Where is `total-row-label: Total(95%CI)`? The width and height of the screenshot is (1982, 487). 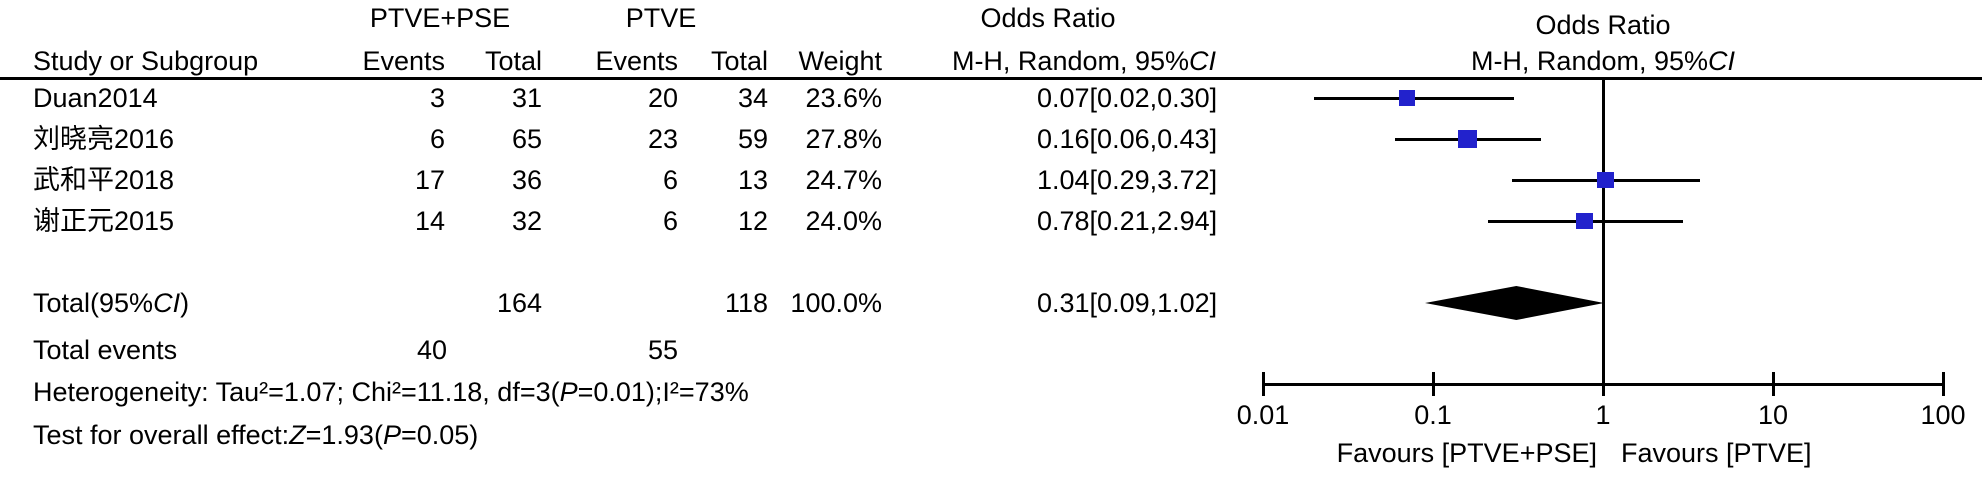
total-row-label: Total(95%CI) is located at coordinates (111, 303).